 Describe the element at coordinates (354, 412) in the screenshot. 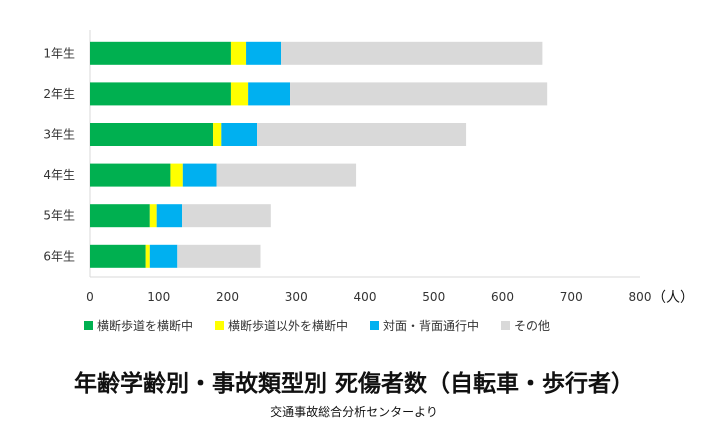

I see `source-note: 交通事故総合分析センターより` at that location.